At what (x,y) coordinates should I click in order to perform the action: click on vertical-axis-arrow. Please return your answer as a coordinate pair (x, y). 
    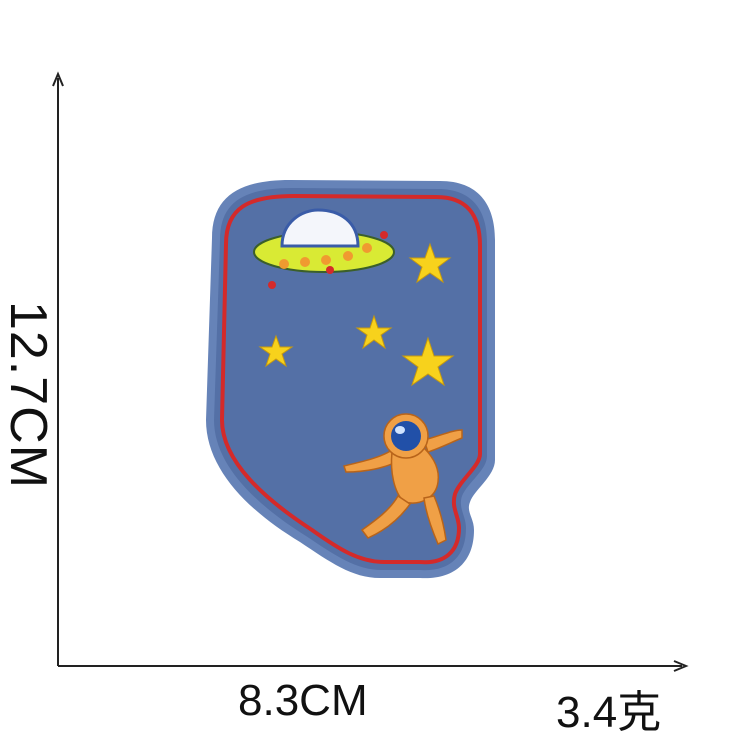
    Looking at the image, I should click on (58, 79).